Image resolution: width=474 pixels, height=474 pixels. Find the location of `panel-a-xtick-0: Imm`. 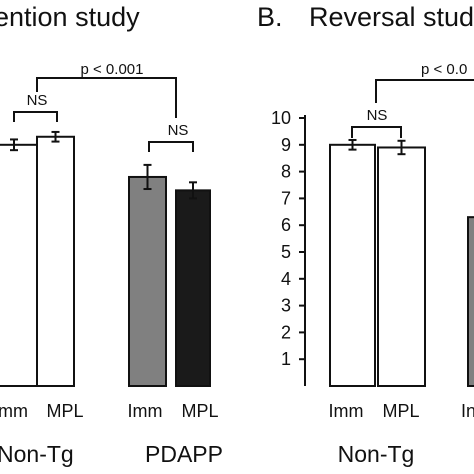

panel-a-xtick-0: Imm is located at coordinates (14, 411).